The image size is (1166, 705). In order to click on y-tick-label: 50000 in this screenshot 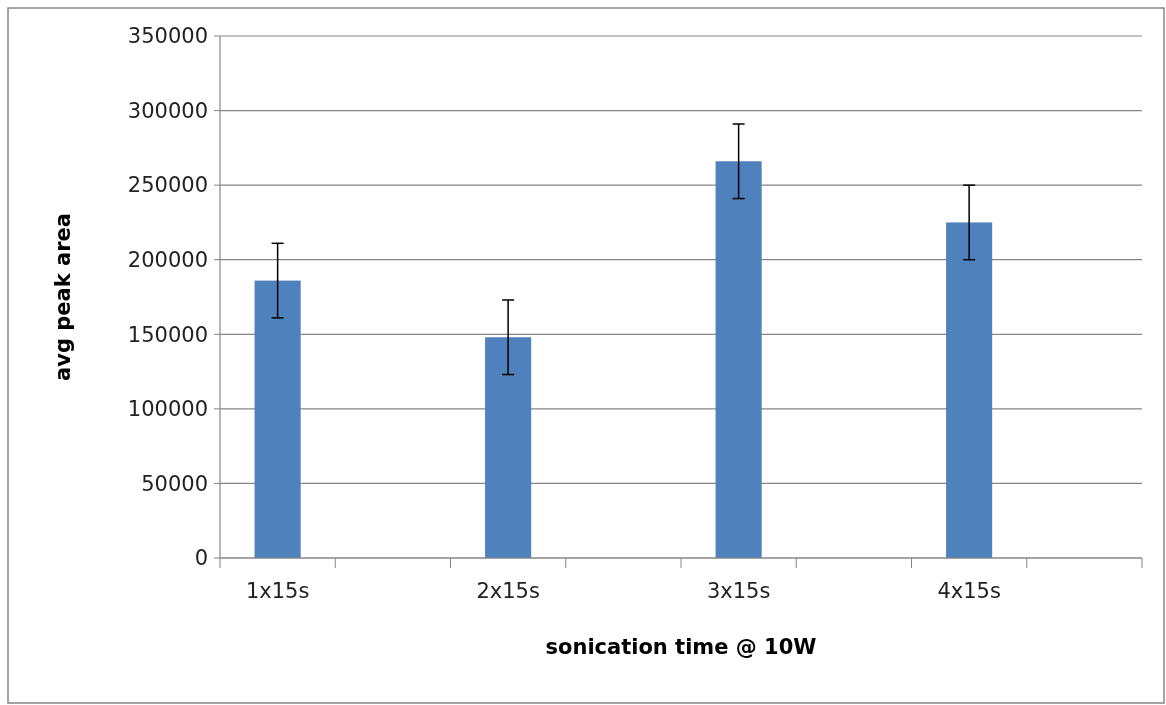, I will do `click(174, 483)`.